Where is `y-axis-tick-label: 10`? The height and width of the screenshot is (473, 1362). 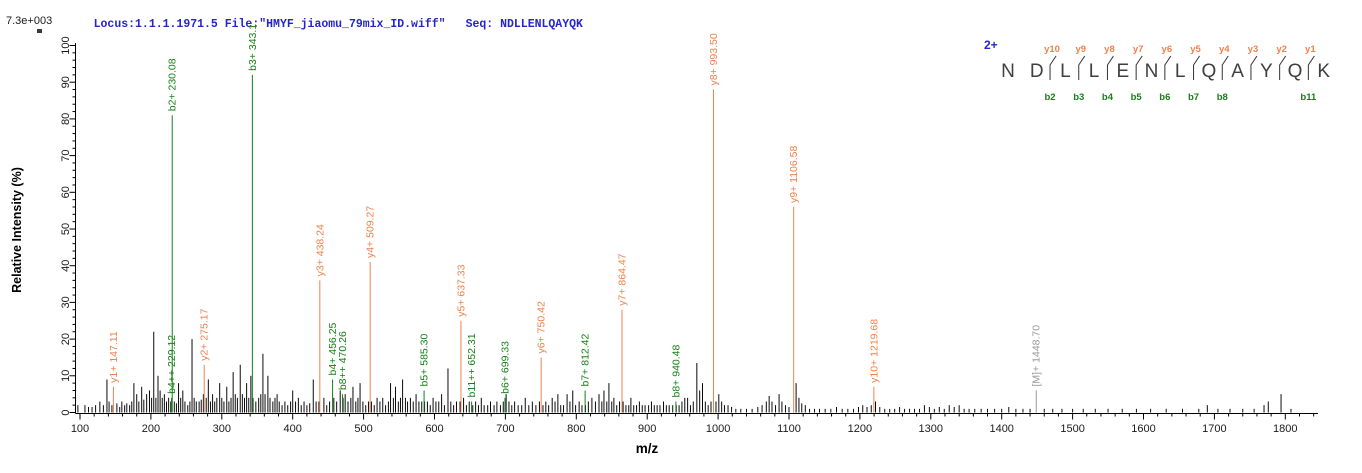 y-axis-tick-label: 10 is located at coordinates (66, 376).